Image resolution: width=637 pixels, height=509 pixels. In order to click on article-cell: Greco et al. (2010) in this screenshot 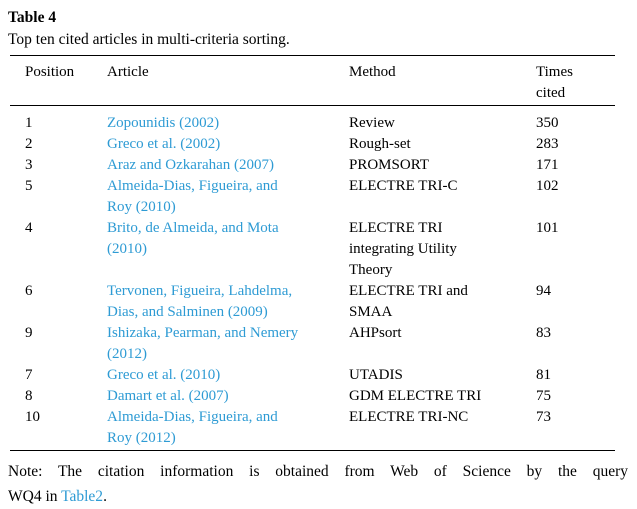, I will do `click(228, 375)`.